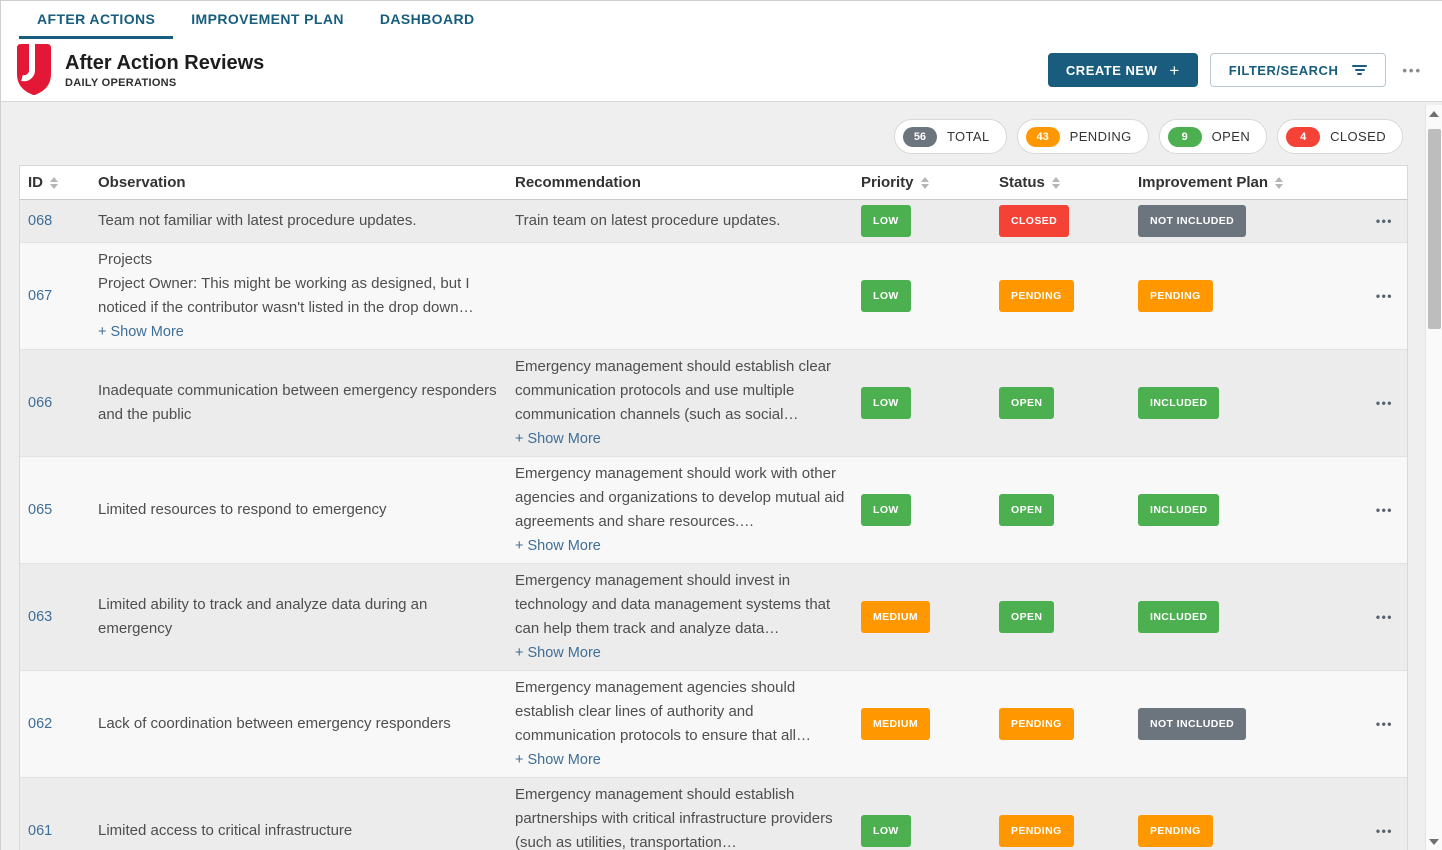 The image size is (1442, 850). I want to click on status-count-badge: 43, so click(1042, 136).